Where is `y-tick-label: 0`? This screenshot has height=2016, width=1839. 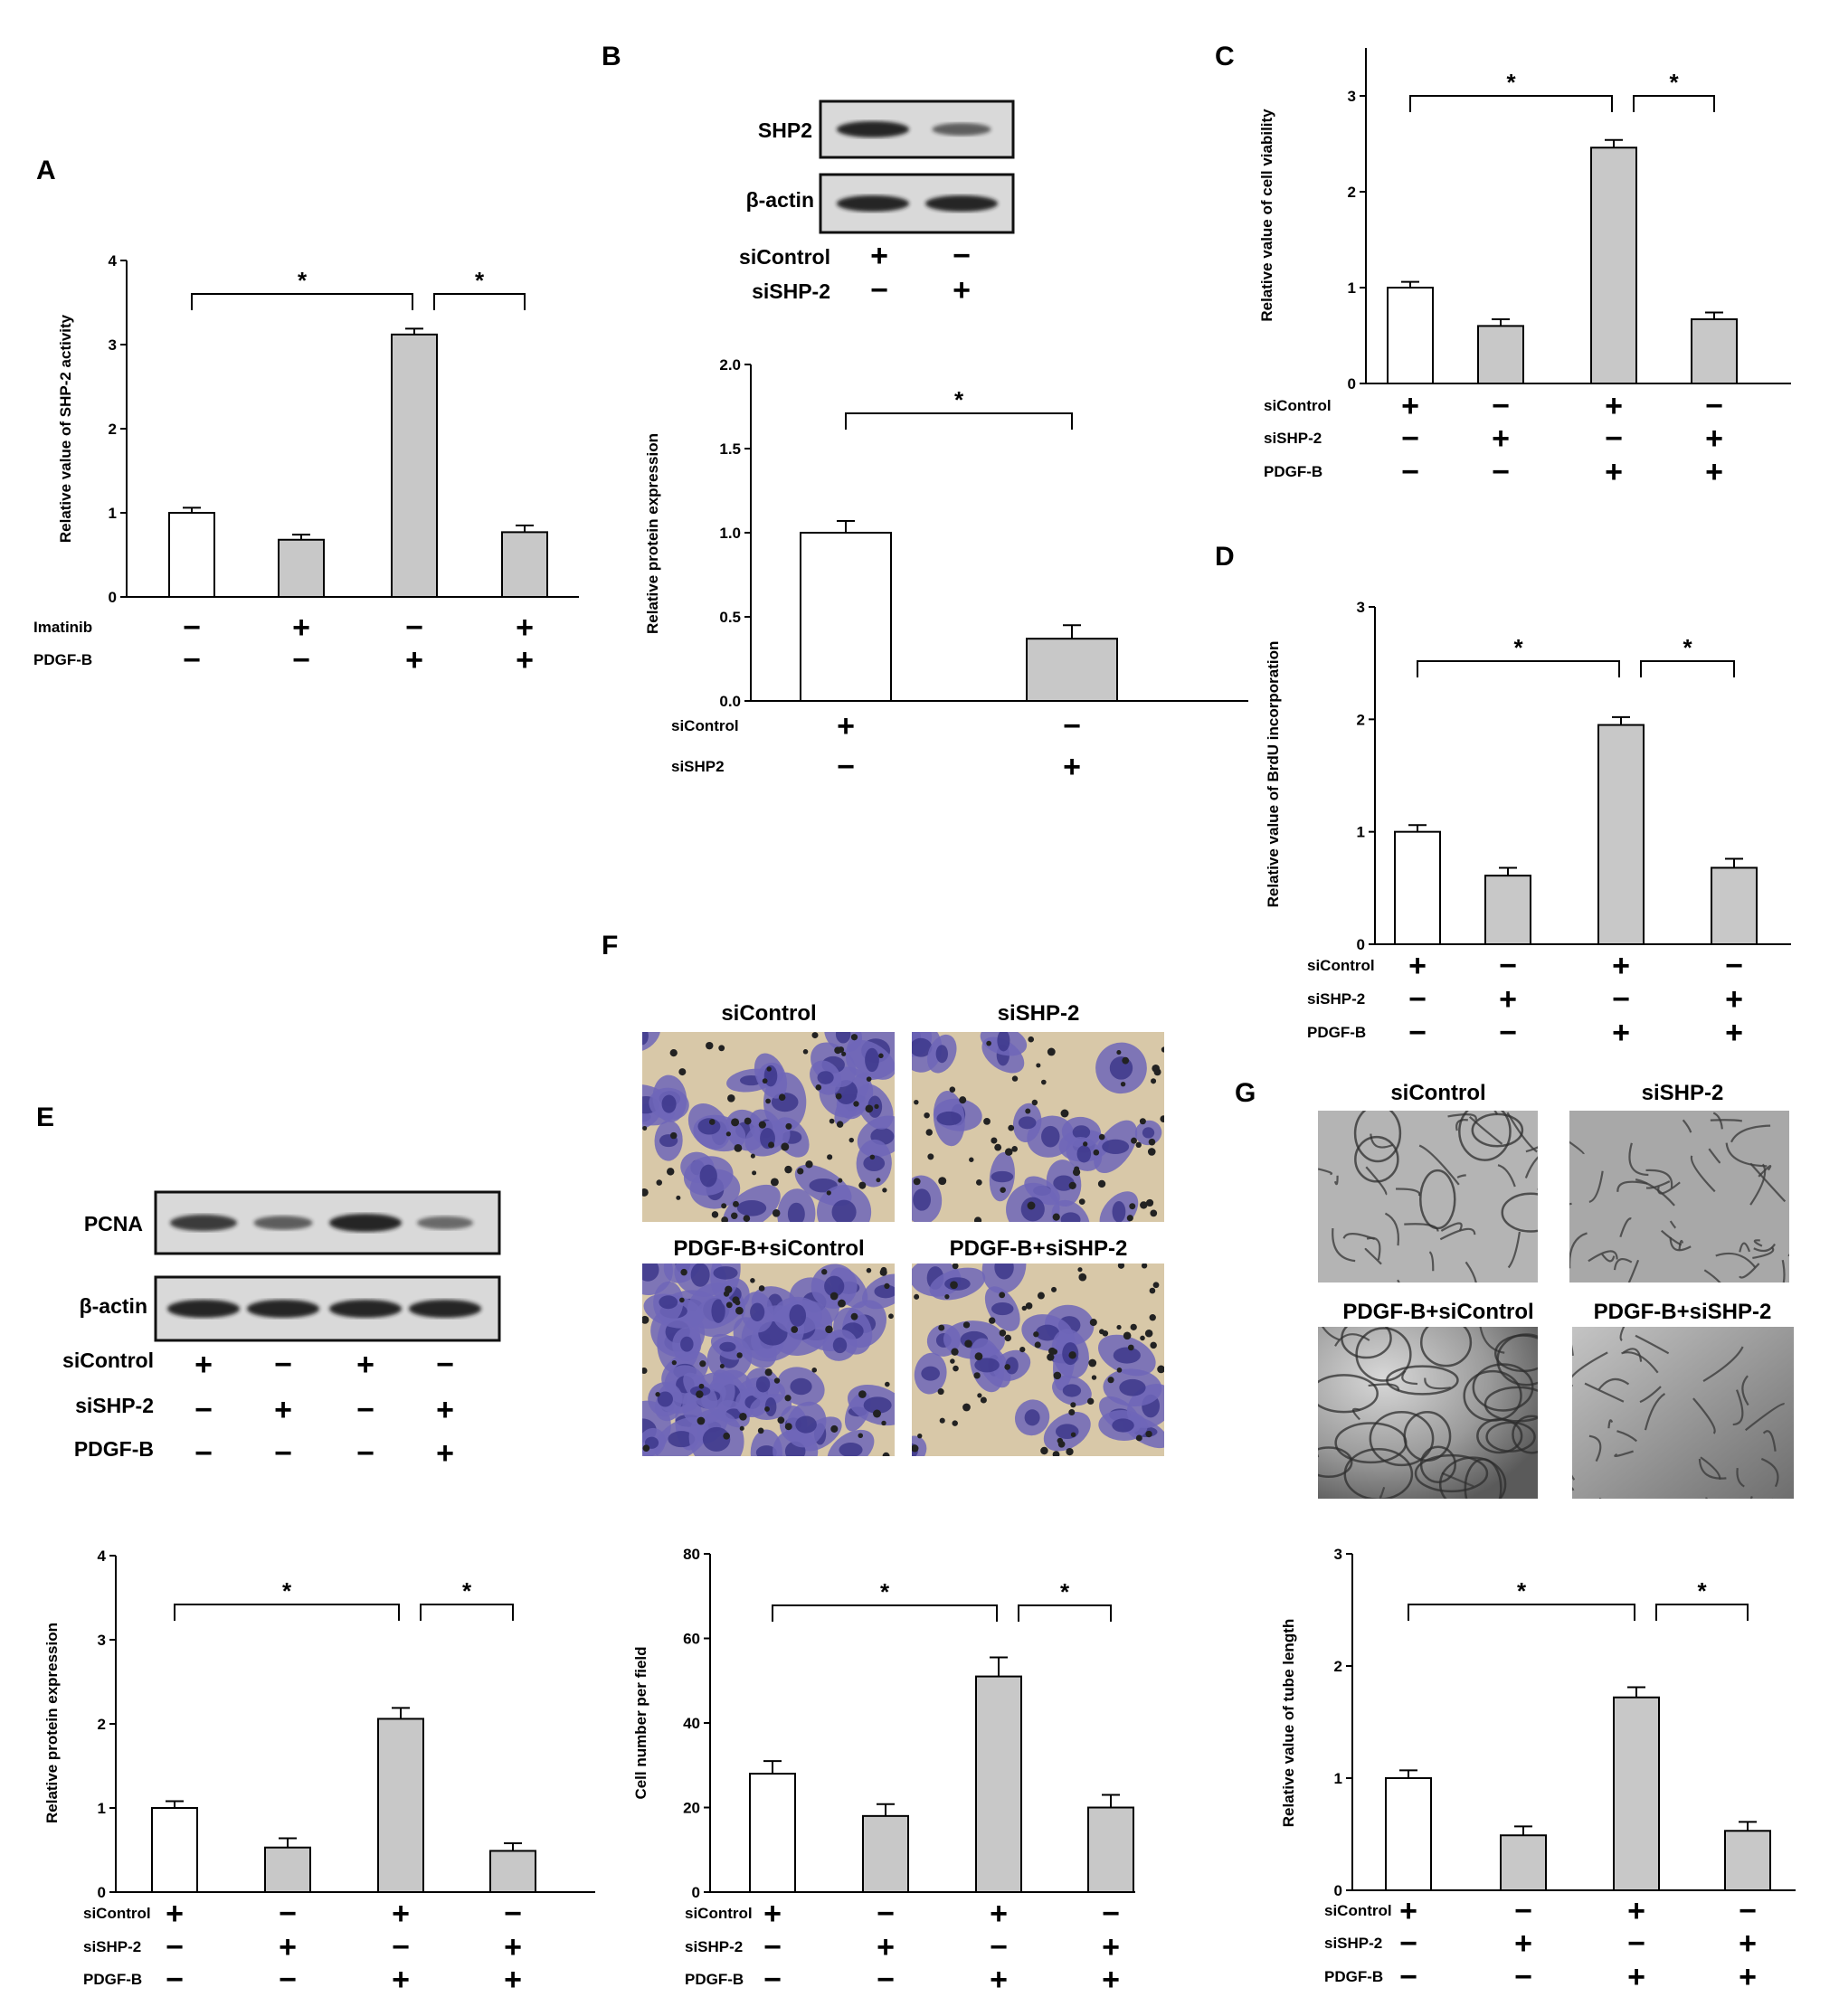
y-tick-label: 0 is located at coordinates (696, 1892).